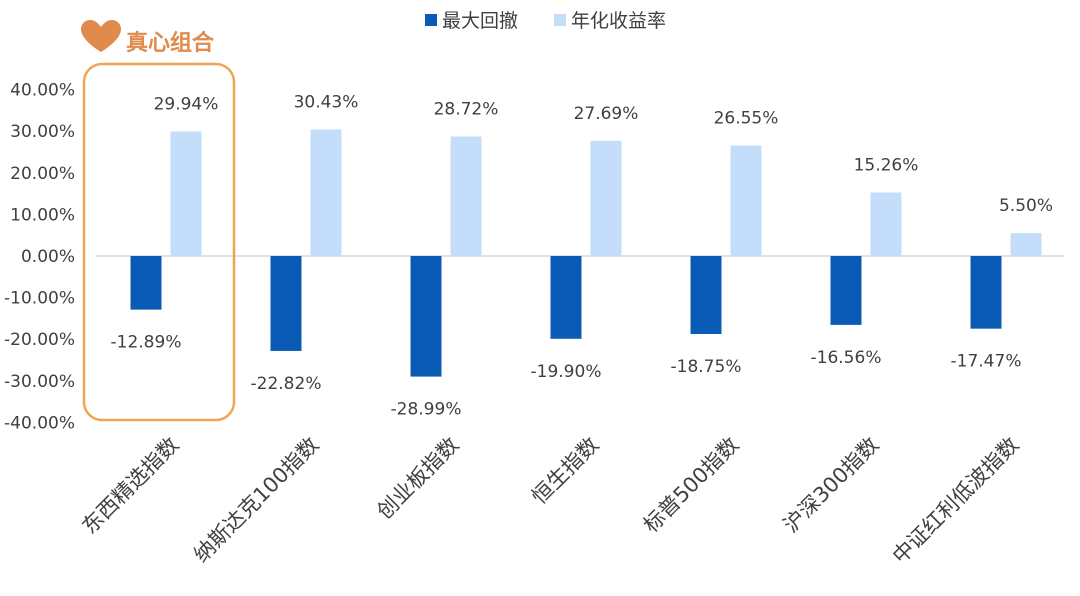 The image size is (1080, 596). Describe the element at coordinates (956, 501) in the screenshot. I see `category-label: 中证红利低波指数` at that location.